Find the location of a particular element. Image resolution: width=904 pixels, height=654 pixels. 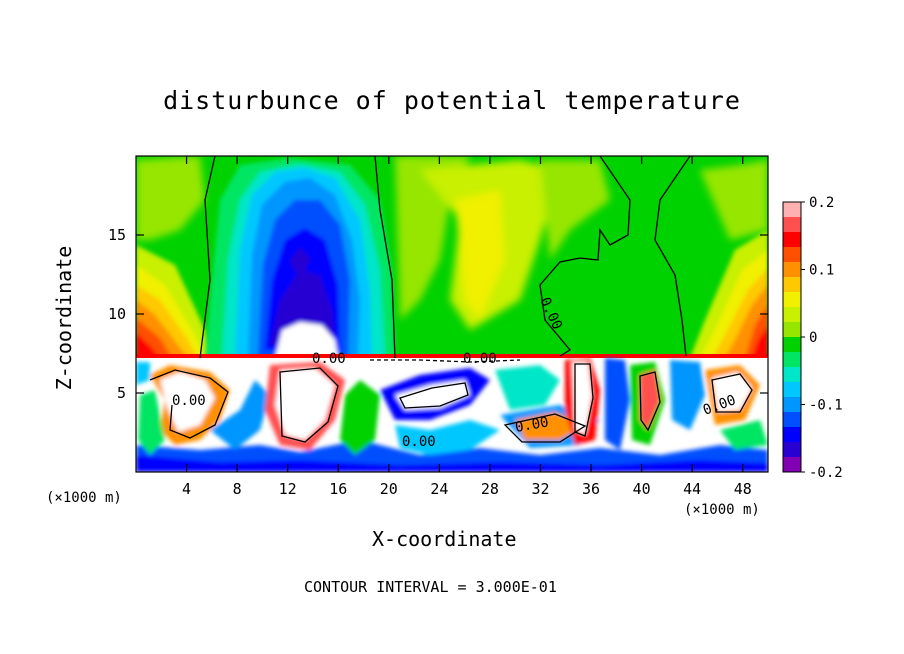

contour-zero-plume-right is located at coordinates (385, 257).